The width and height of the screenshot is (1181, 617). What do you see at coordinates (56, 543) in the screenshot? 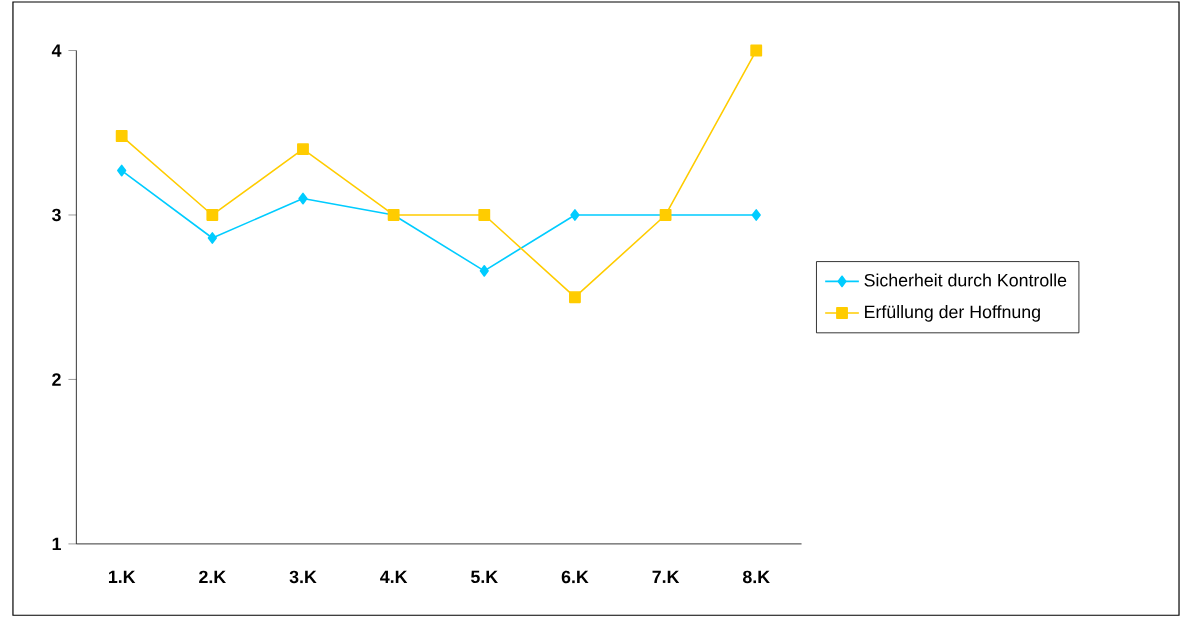
I see `y-tick-label: 1` at bounding box center [56, 543].